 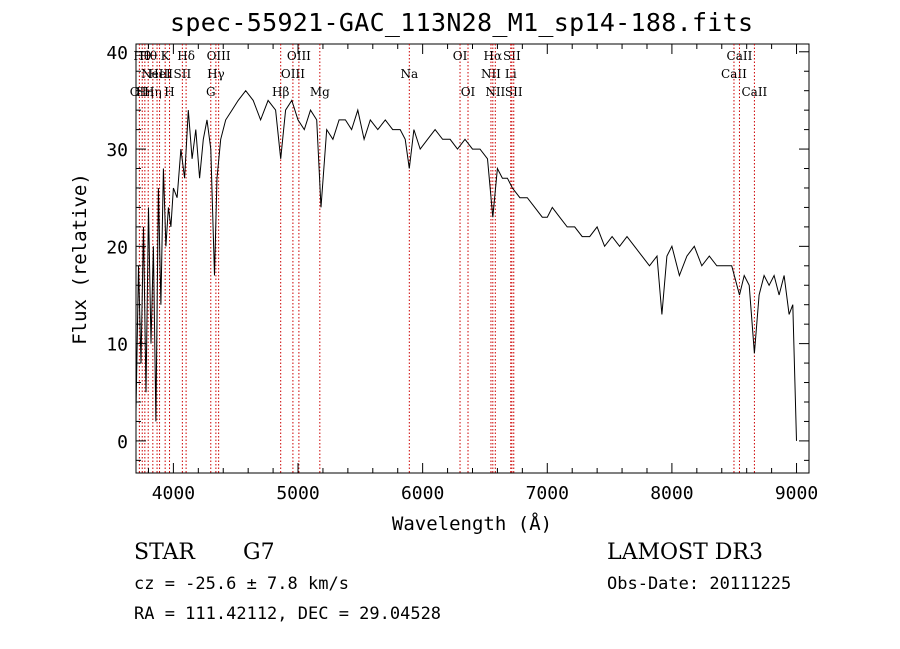 What do you see at coordinates (472, 523) in the screenshot?
I see `x-axis-label: Wavelength (Å)` at bounding box center [472, 523].